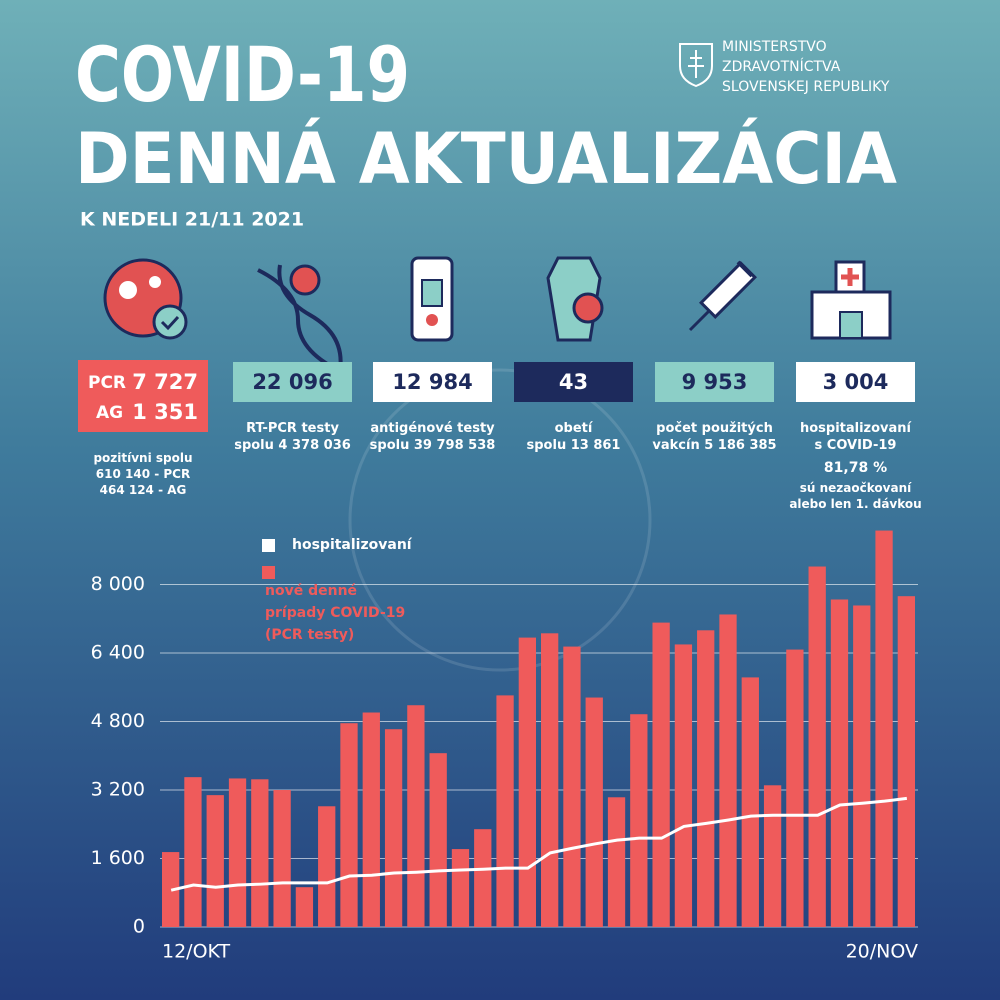 The image size is (1000, 1000). I want to click on line, so click(539, 844).